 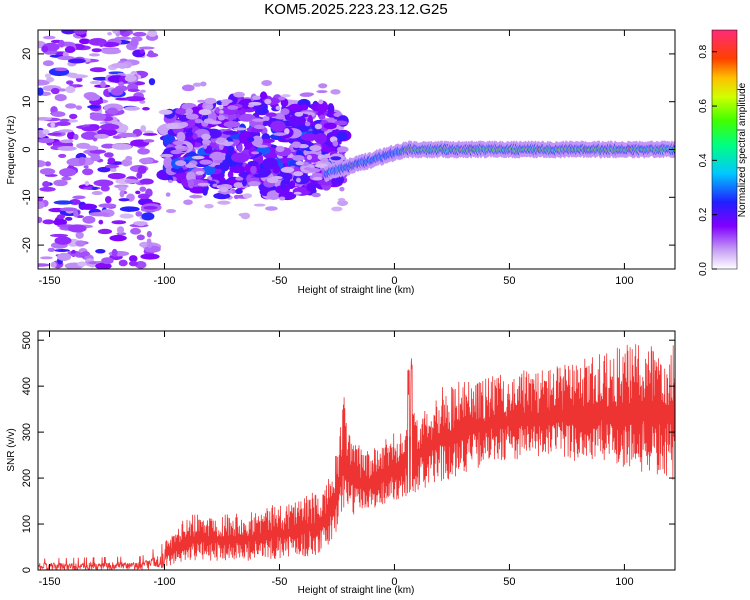 What do you see at coordinates (11, 449) in the screenshot?
I see `snr-y-label: SNR (v/v)` at bounding box center [11, 449].